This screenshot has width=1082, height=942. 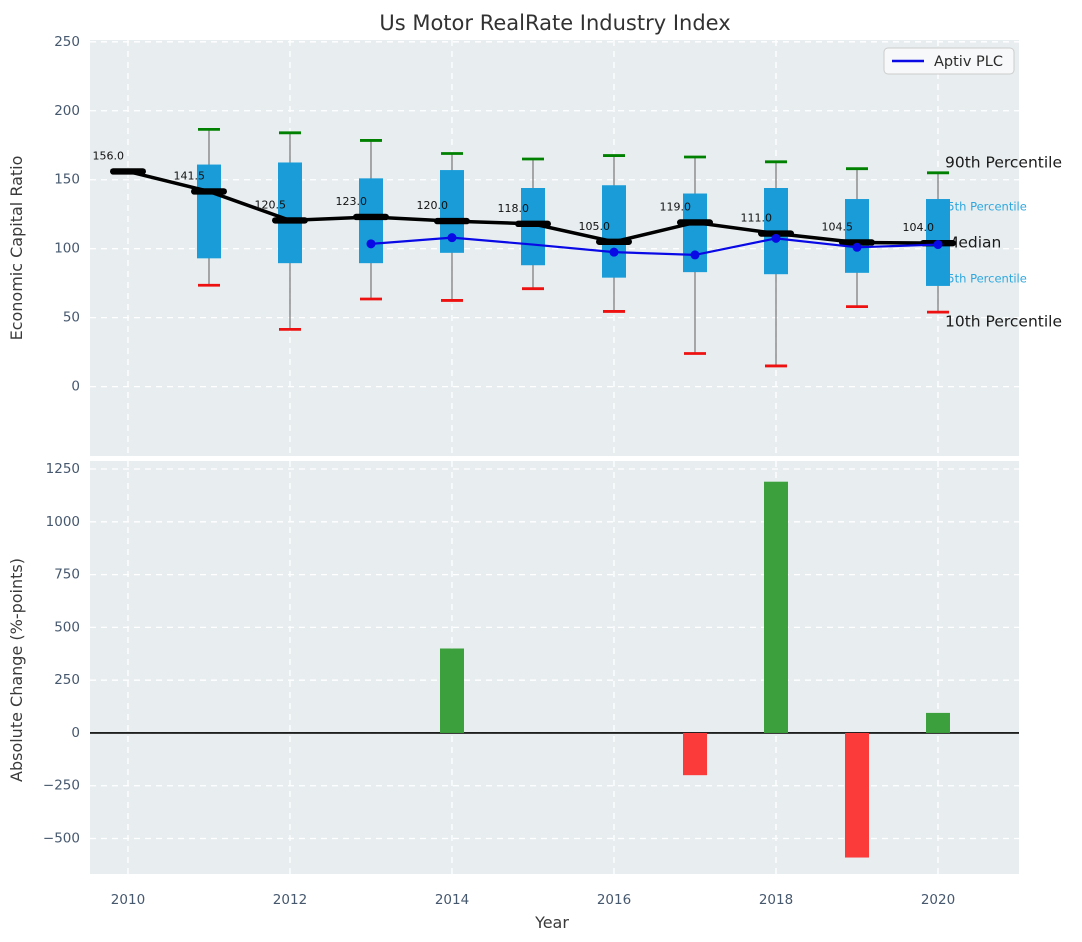 What do you see at coordinates (452, 238) in the screenshot?
I see `aptiv-marker-2014` at bounding box center [452, 238].